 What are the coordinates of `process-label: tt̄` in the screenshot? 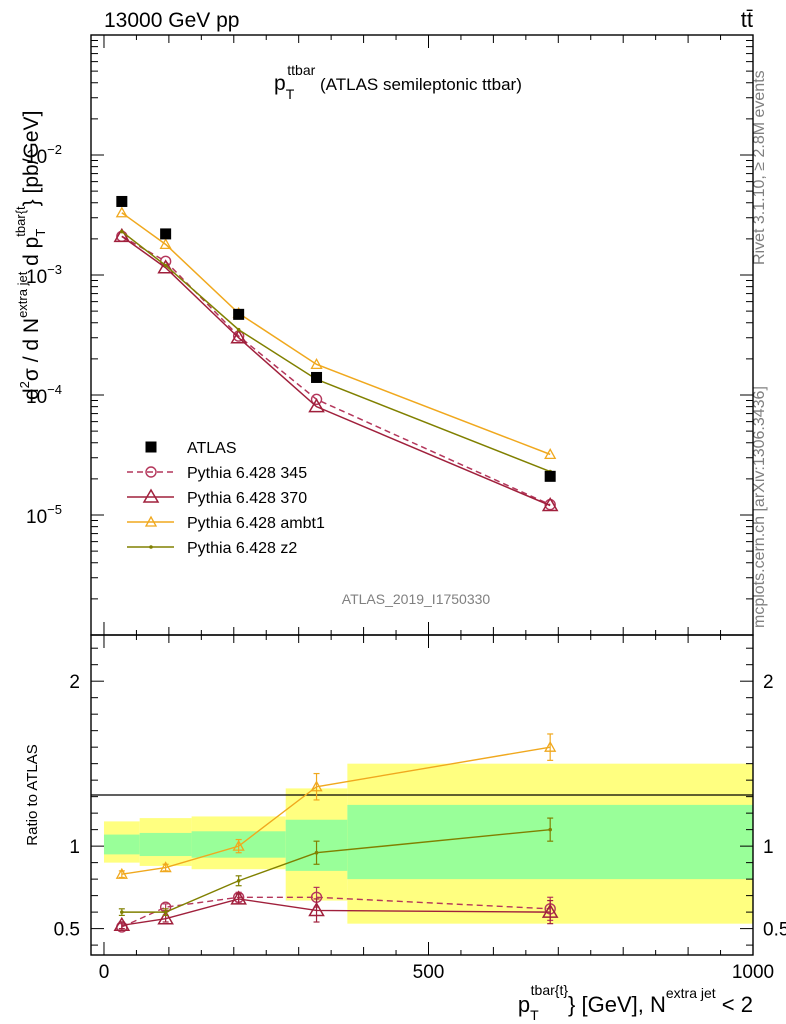 It's located at (747, 19).